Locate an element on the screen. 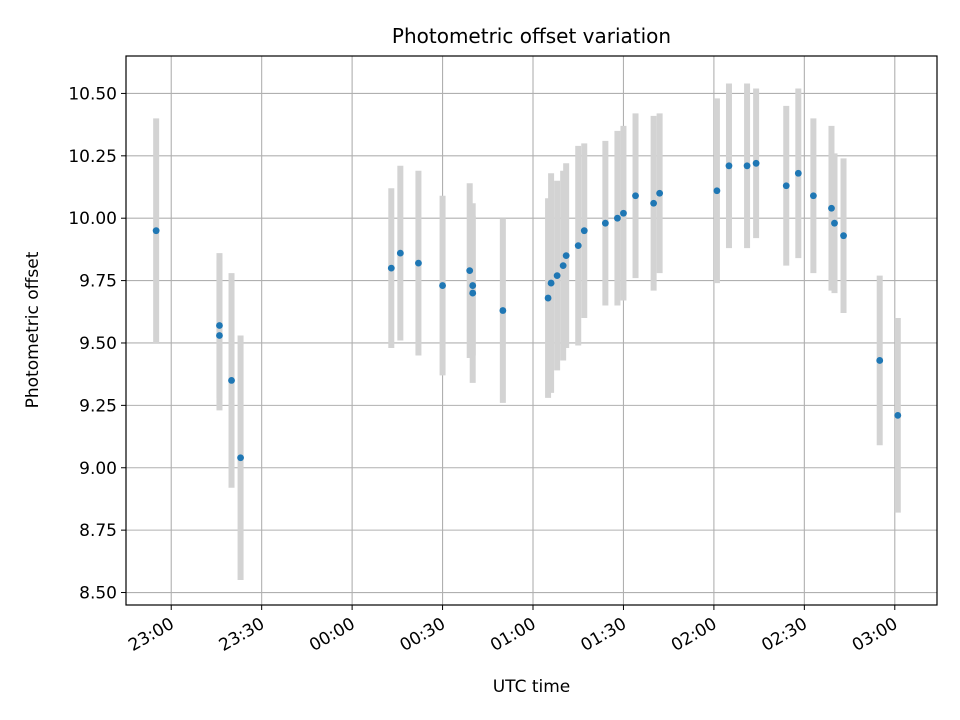 Image resolution: width=960 pixels, height=720 pixels. y-axis: 8.50 8.75 9.00 9.25 9.50 9.75 10.00 10.25 10.50 is located at coordinates (97, 344).